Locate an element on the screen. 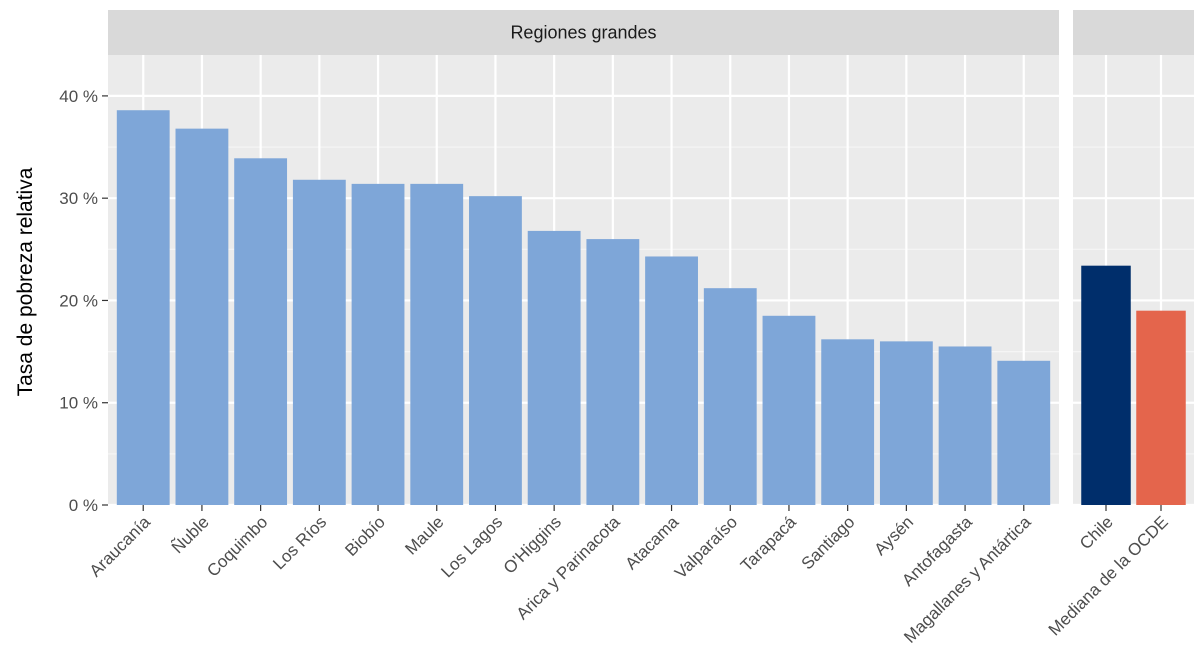  bar-los-r-os is located at coordinates (319, 342).